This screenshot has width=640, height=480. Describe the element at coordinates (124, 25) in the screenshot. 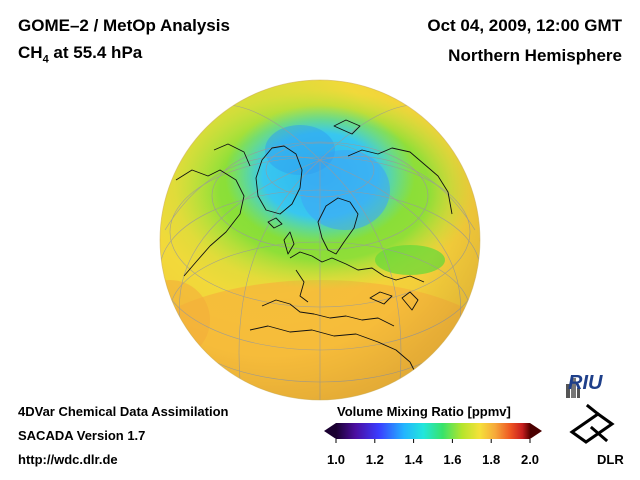

I see `map-title: GOME–2 / MetOp Analysis` at that location.